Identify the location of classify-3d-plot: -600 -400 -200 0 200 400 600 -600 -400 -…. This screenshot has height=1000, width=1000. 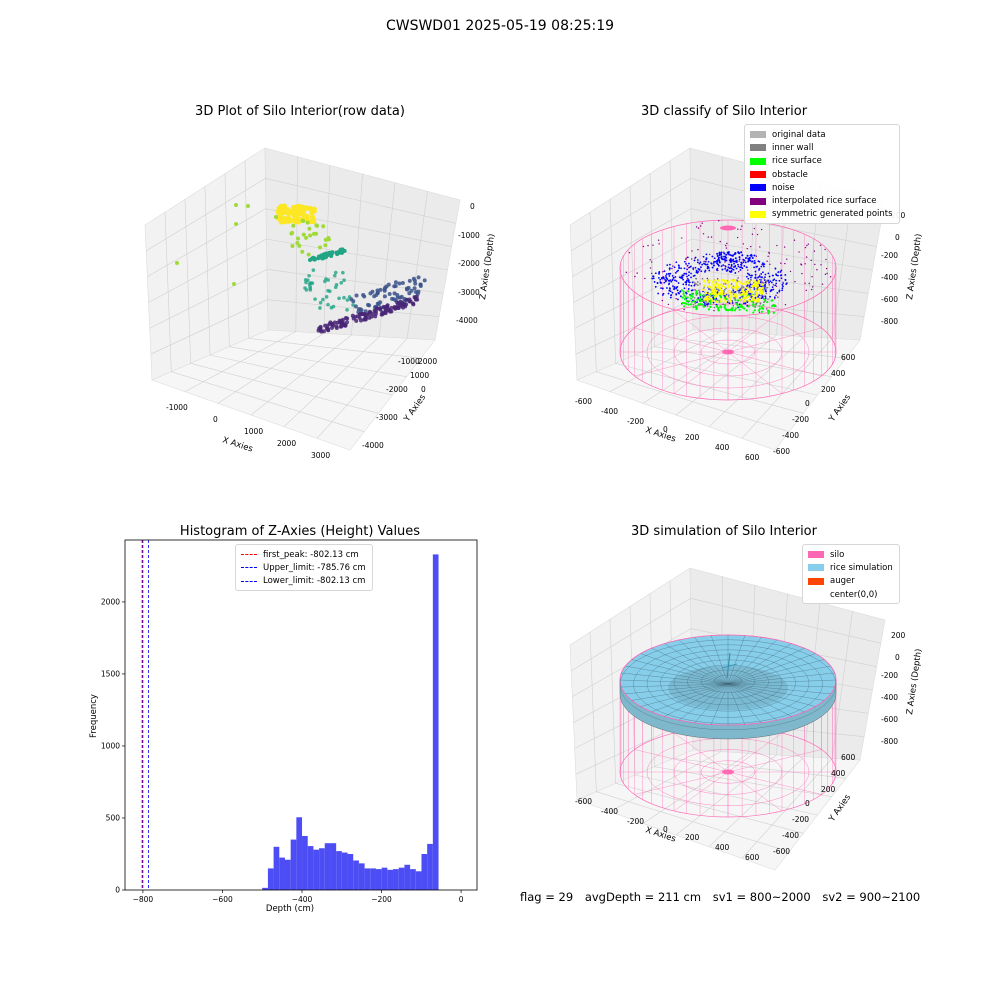
(746, 304).